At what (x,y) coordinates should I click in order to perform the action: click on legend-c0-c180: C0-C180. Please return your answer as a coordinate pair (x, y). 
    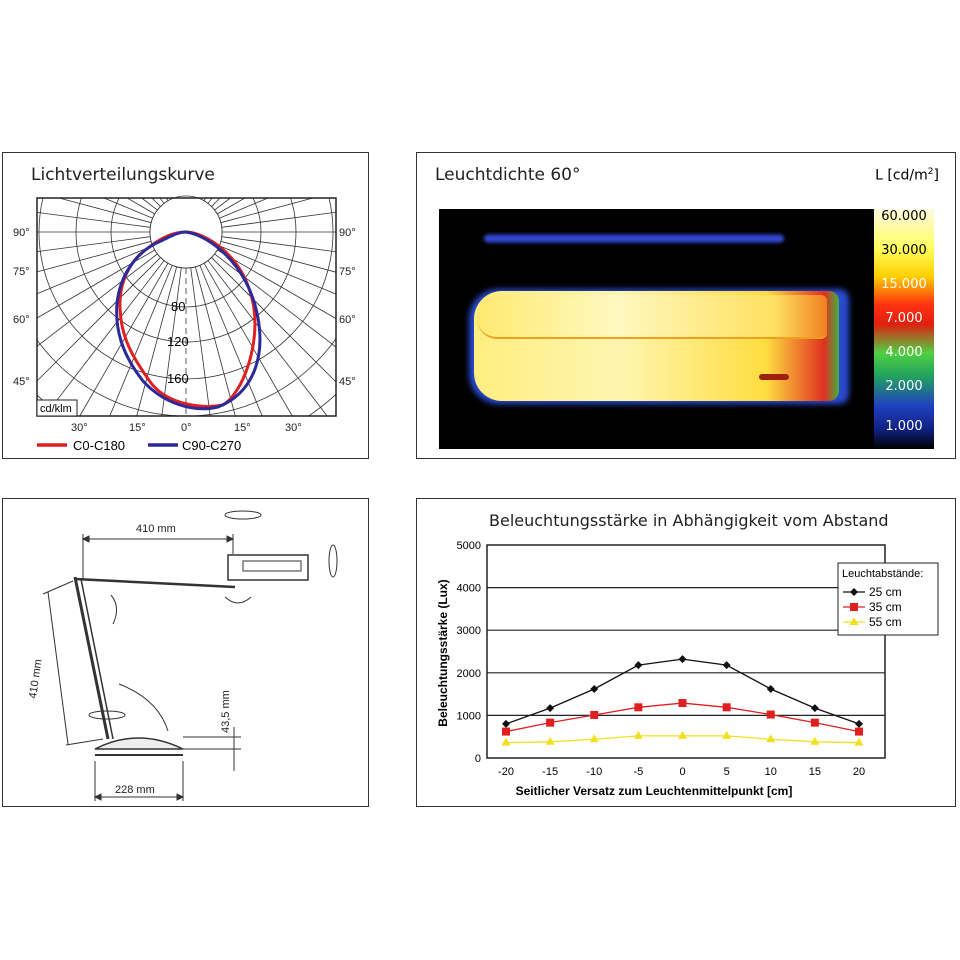
    Looking at the image, I should click on (99, 445).